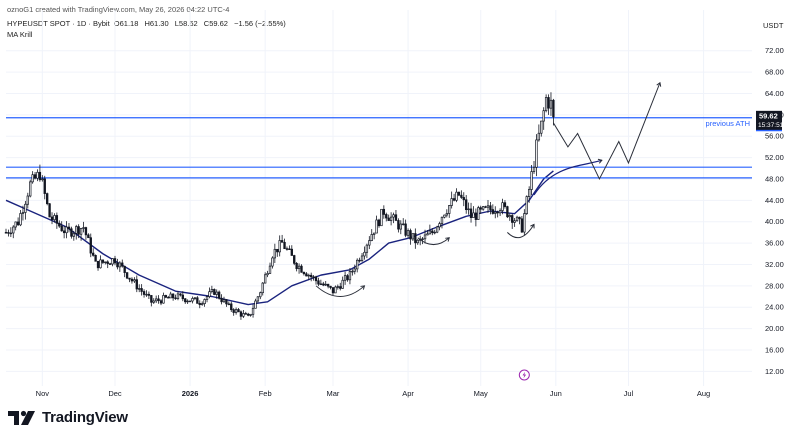  Describe the element at coordinates (773, 25) in the screenshot. I see `price-currency: USDT` at that location.